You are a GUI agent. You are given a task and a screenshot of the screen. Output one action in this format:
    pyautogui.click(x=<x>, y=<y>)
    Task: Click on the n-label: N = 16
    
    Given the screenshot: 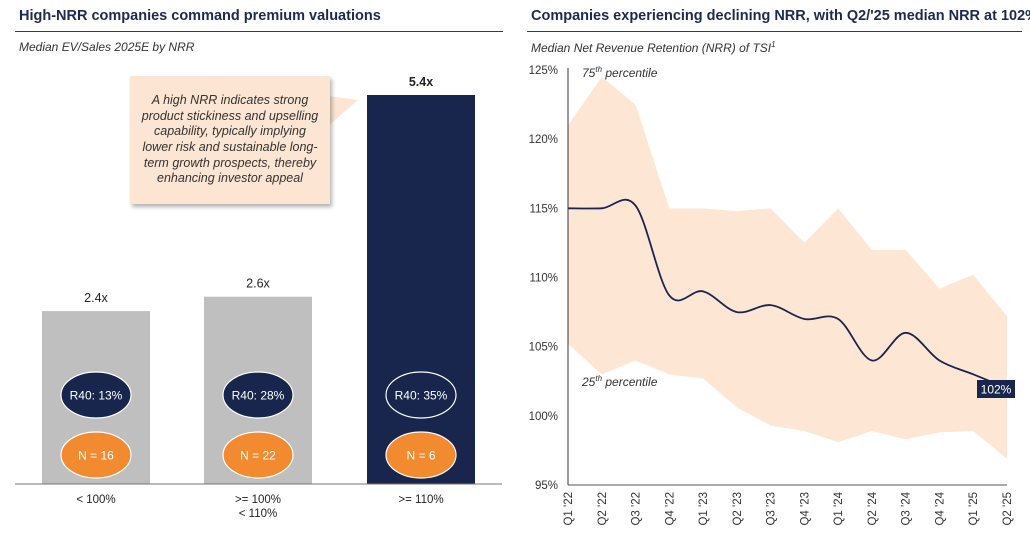 What is the action you would take?
    pyautogui.click(x=96, y=456)
    